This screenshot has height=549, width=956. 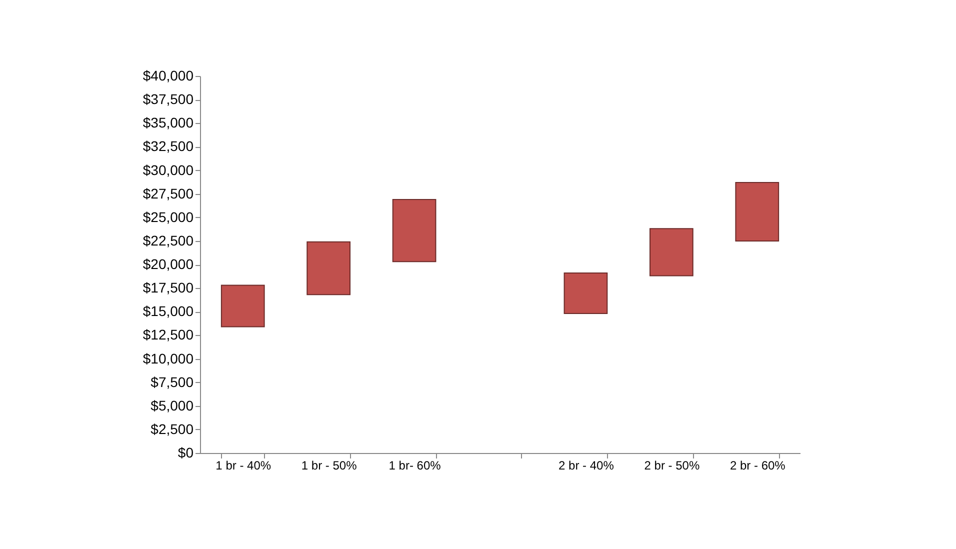 I want to click on x-tick-label: 1 br - 40%, so click(x=244, y=465).